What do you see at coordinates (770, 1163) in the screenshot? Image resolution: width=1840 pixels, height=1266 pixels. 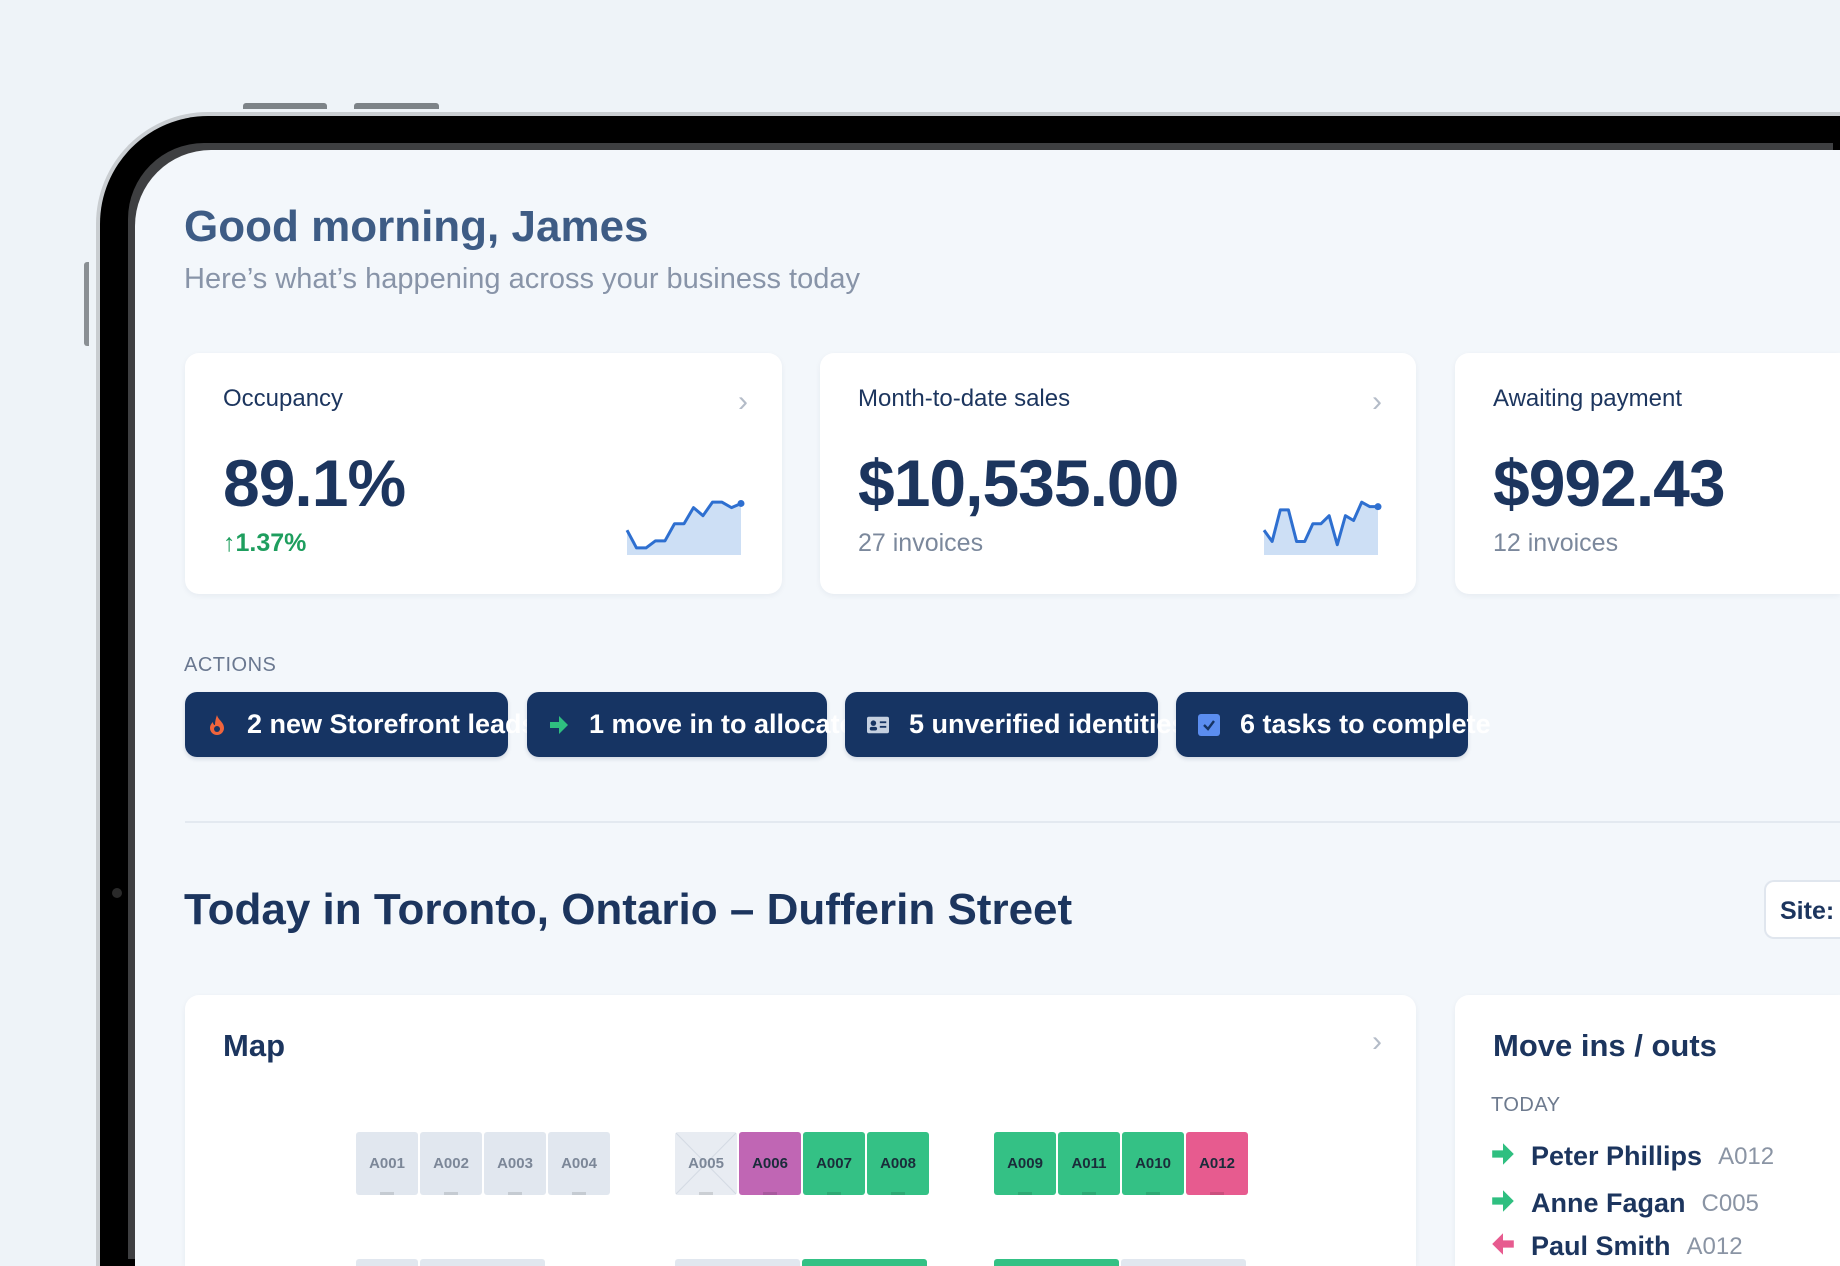 I see `map-unit-a006: A006` at bounding box center [770, 1163].